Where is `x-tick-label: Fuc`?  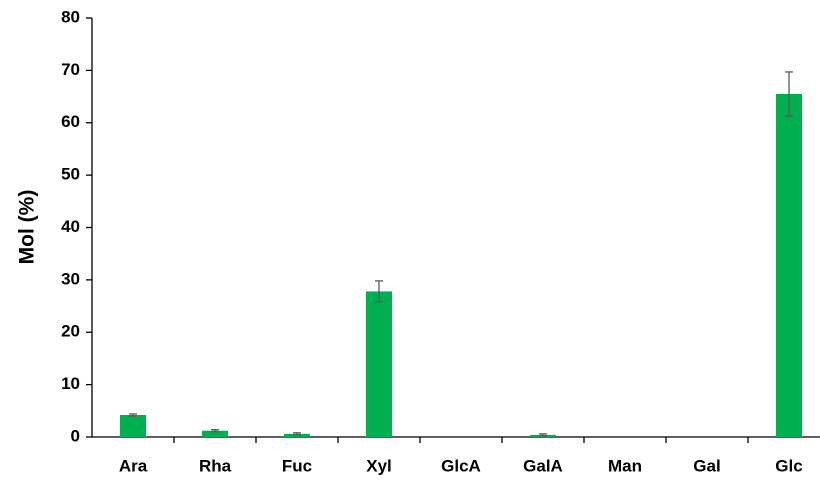 x-tick-label: Fuc is located at coordinates (297, 465).